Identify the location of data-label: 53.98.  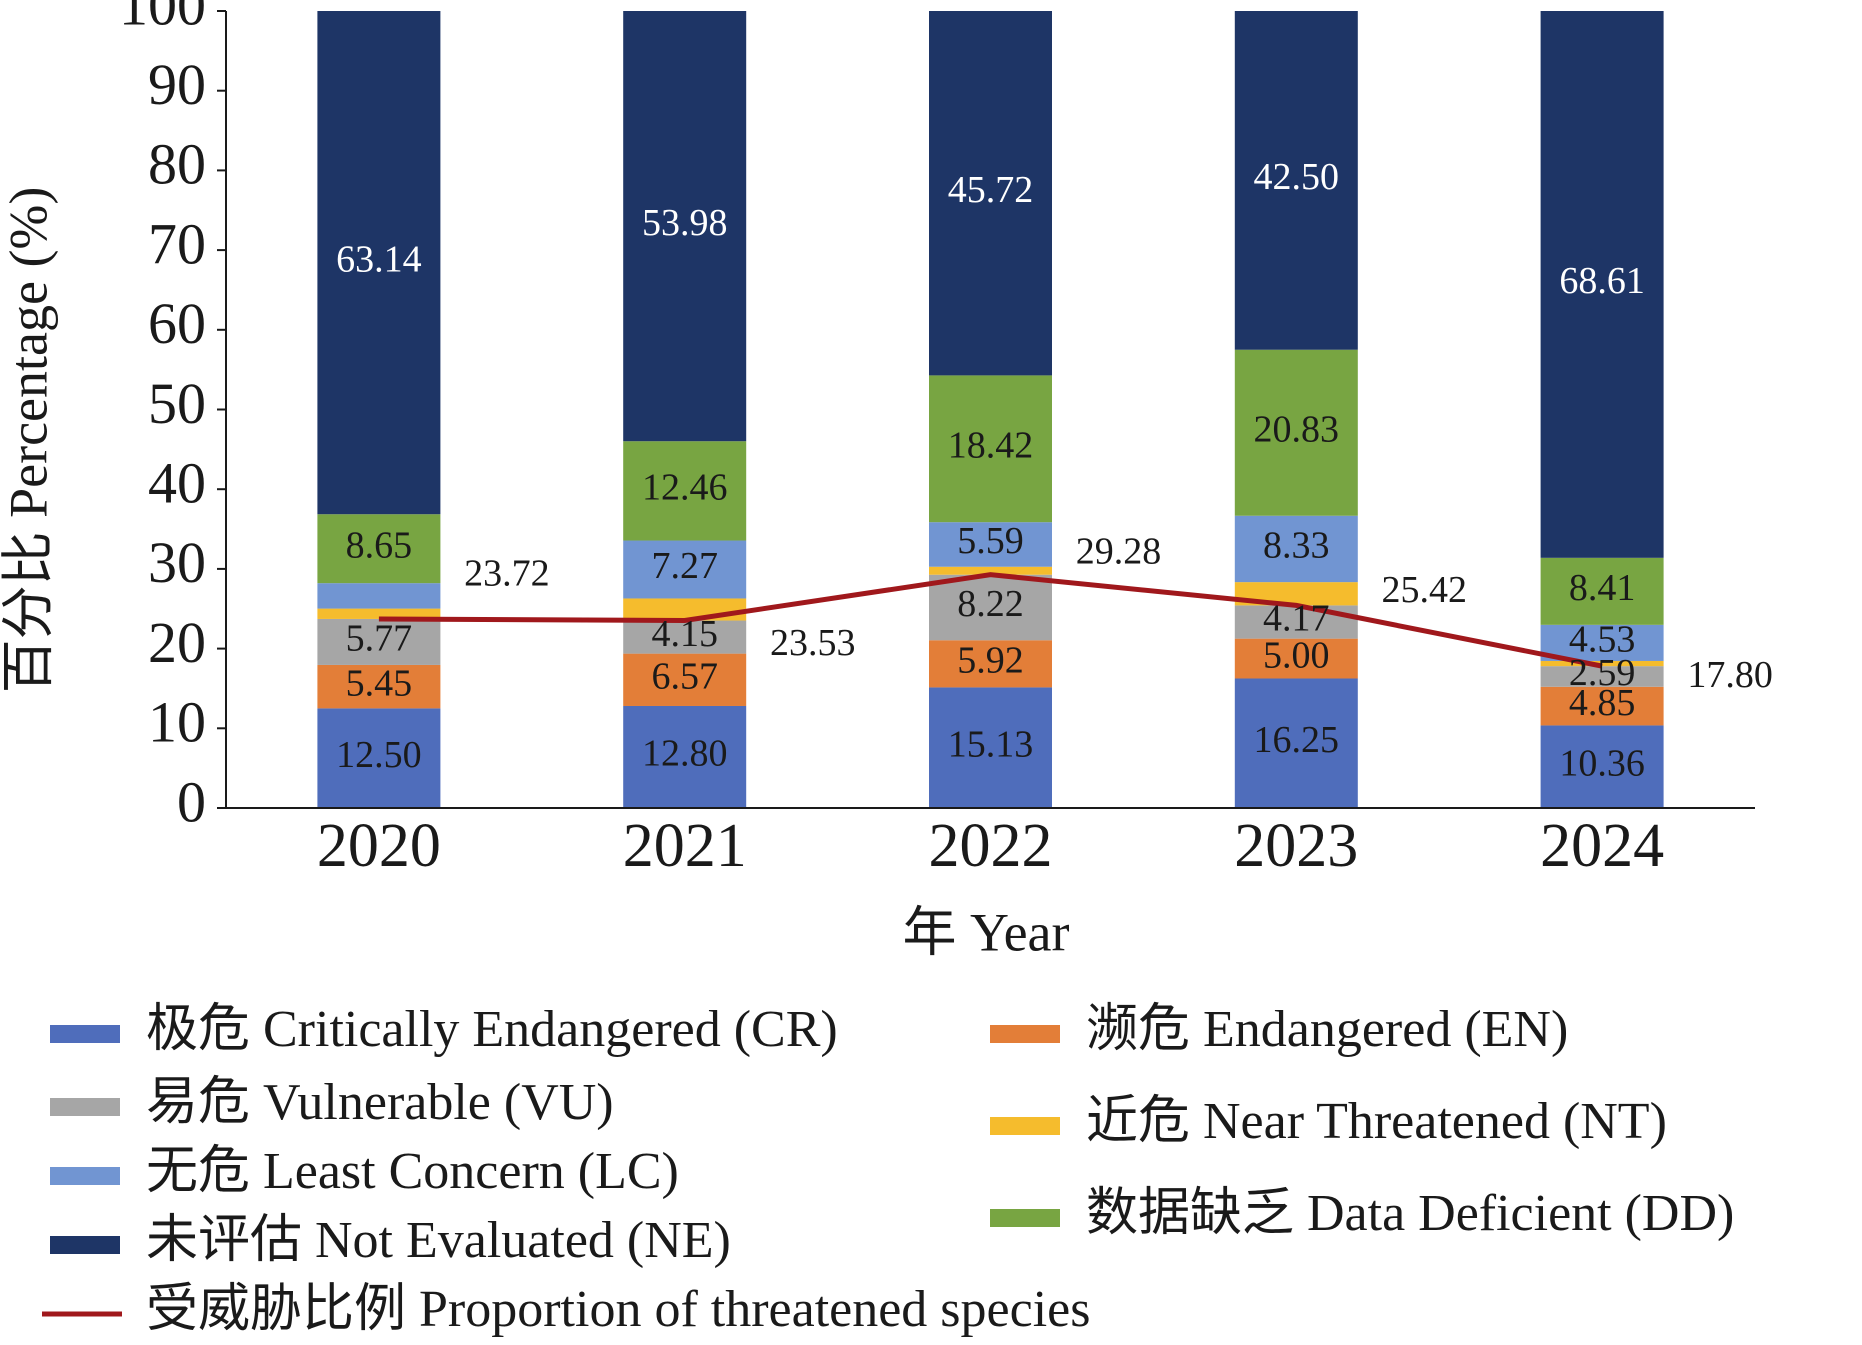
(685, 223).